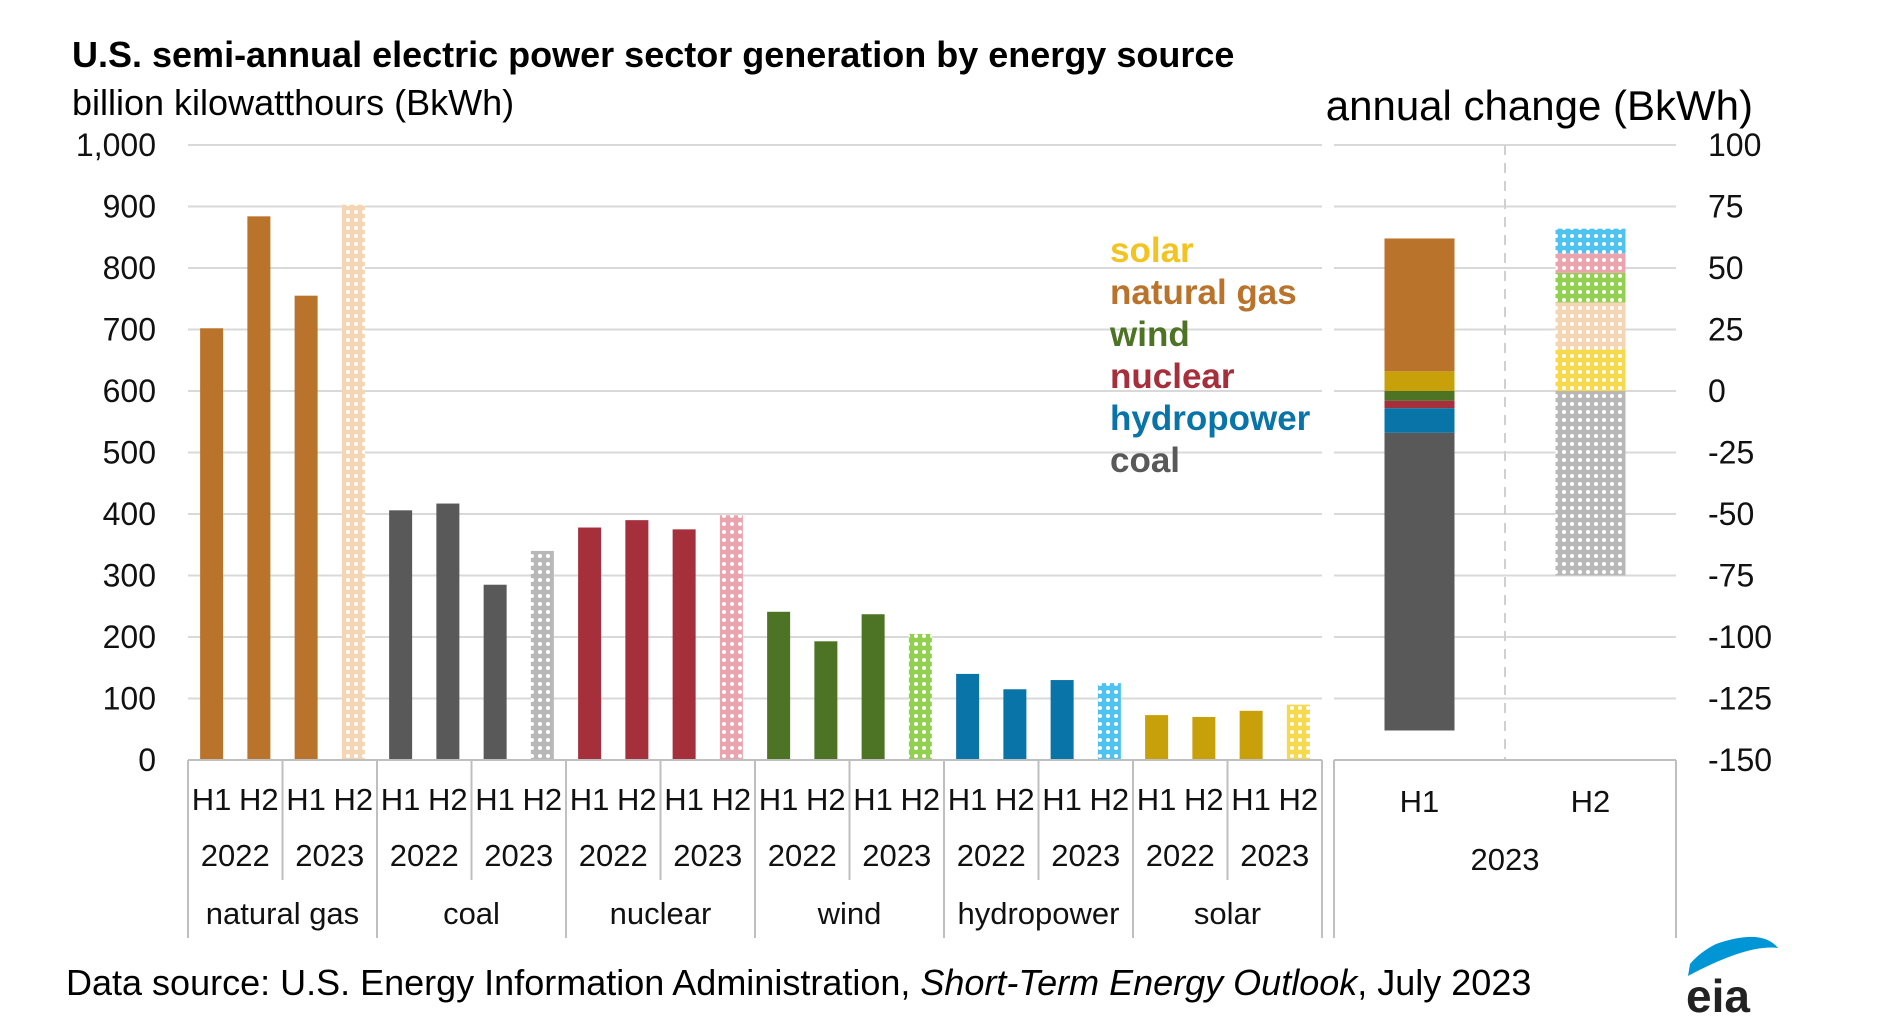 This screenshot has height=1018, width=1883. What do you see at coordinates (1732, 977) in the screenshot?
I see `eia-logo: eia` at bounding box center [1732, 977].